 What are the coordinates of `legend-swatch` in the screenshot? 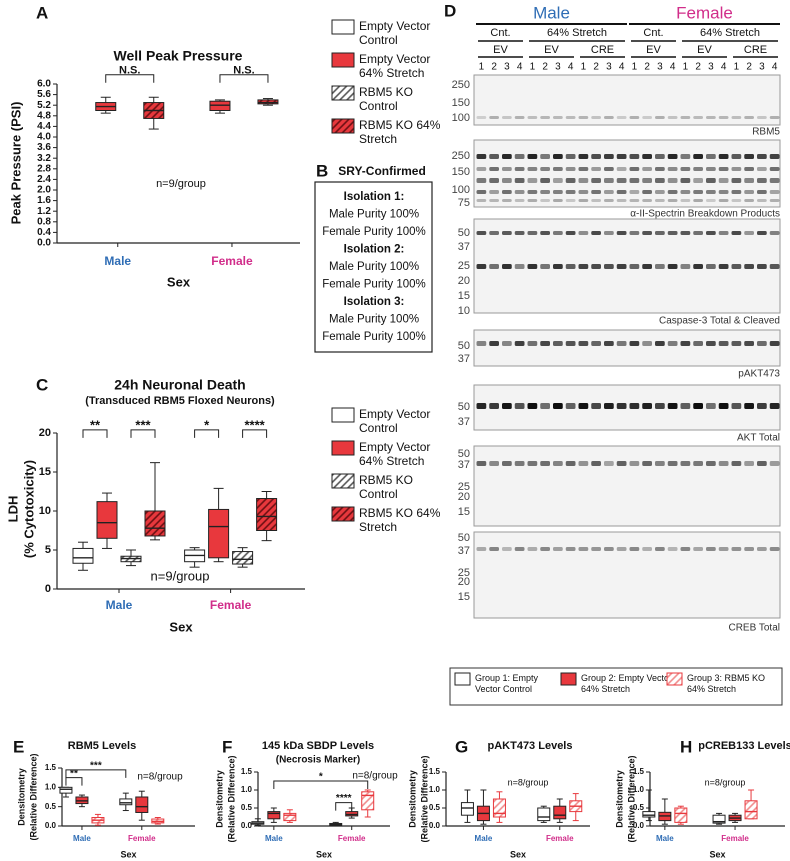 It's located at (568, 679).